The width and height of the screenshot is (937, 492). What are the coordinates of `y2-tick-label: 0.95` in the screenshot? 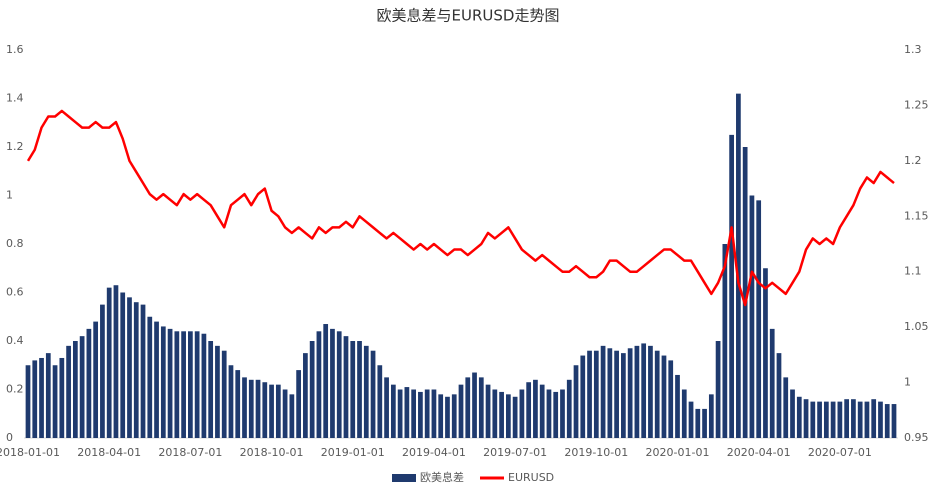 It's located at (916, 437).